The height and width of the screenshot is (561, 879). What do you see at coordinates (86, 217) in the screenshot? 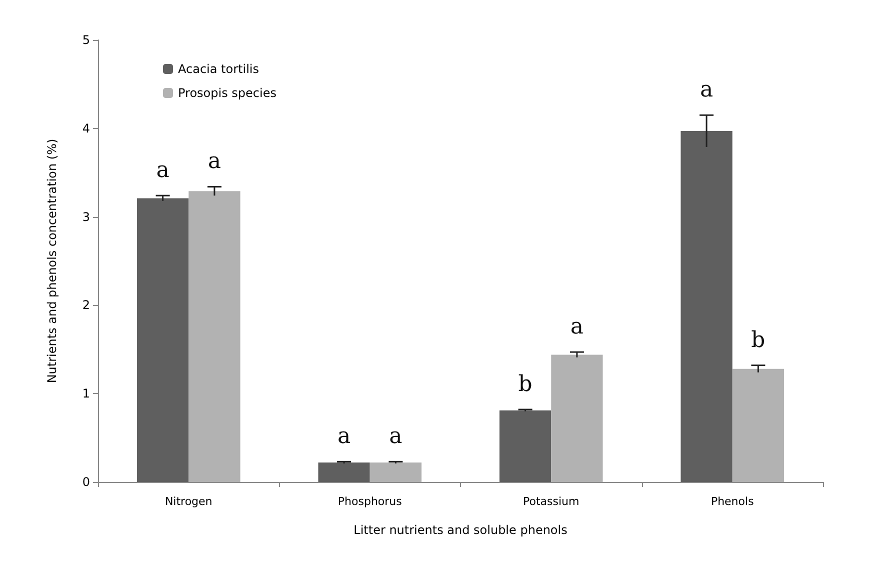
I see `y-tick-label: 3` at bounding box center [86, 217].